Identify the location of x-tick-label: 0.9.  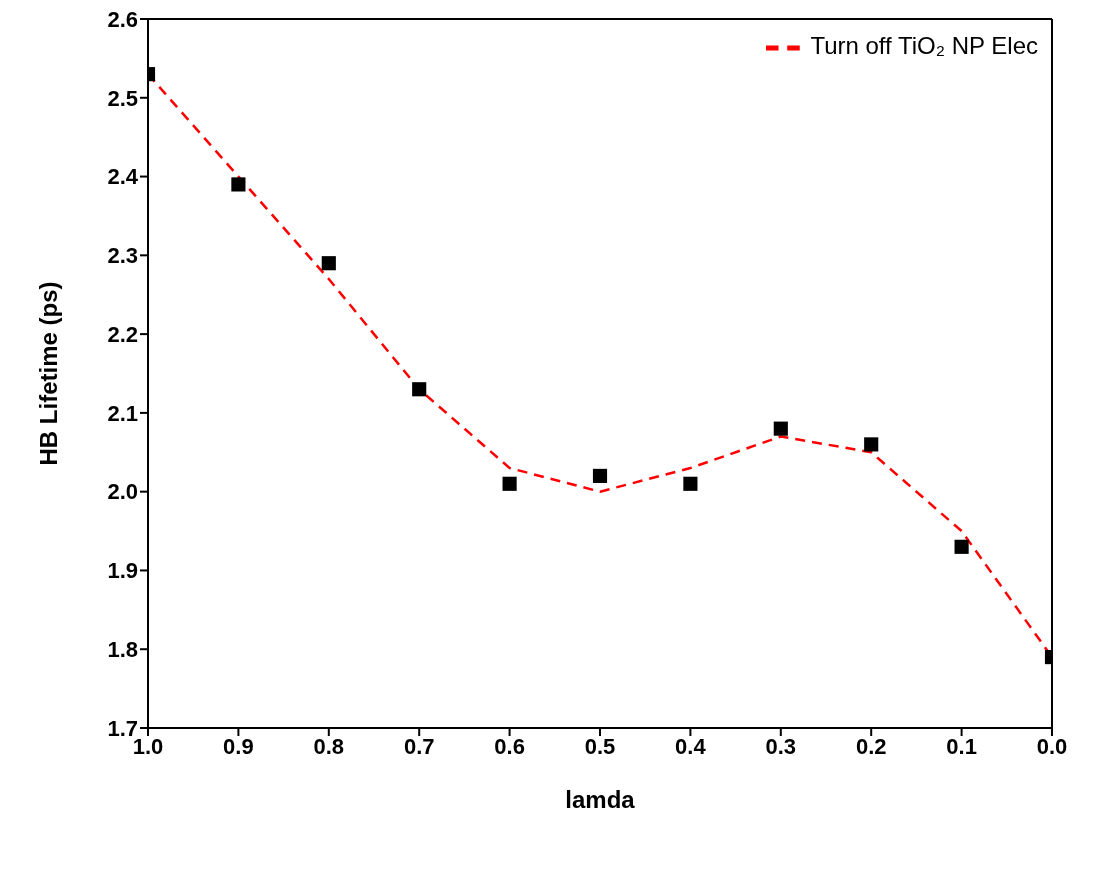
(238, 746).